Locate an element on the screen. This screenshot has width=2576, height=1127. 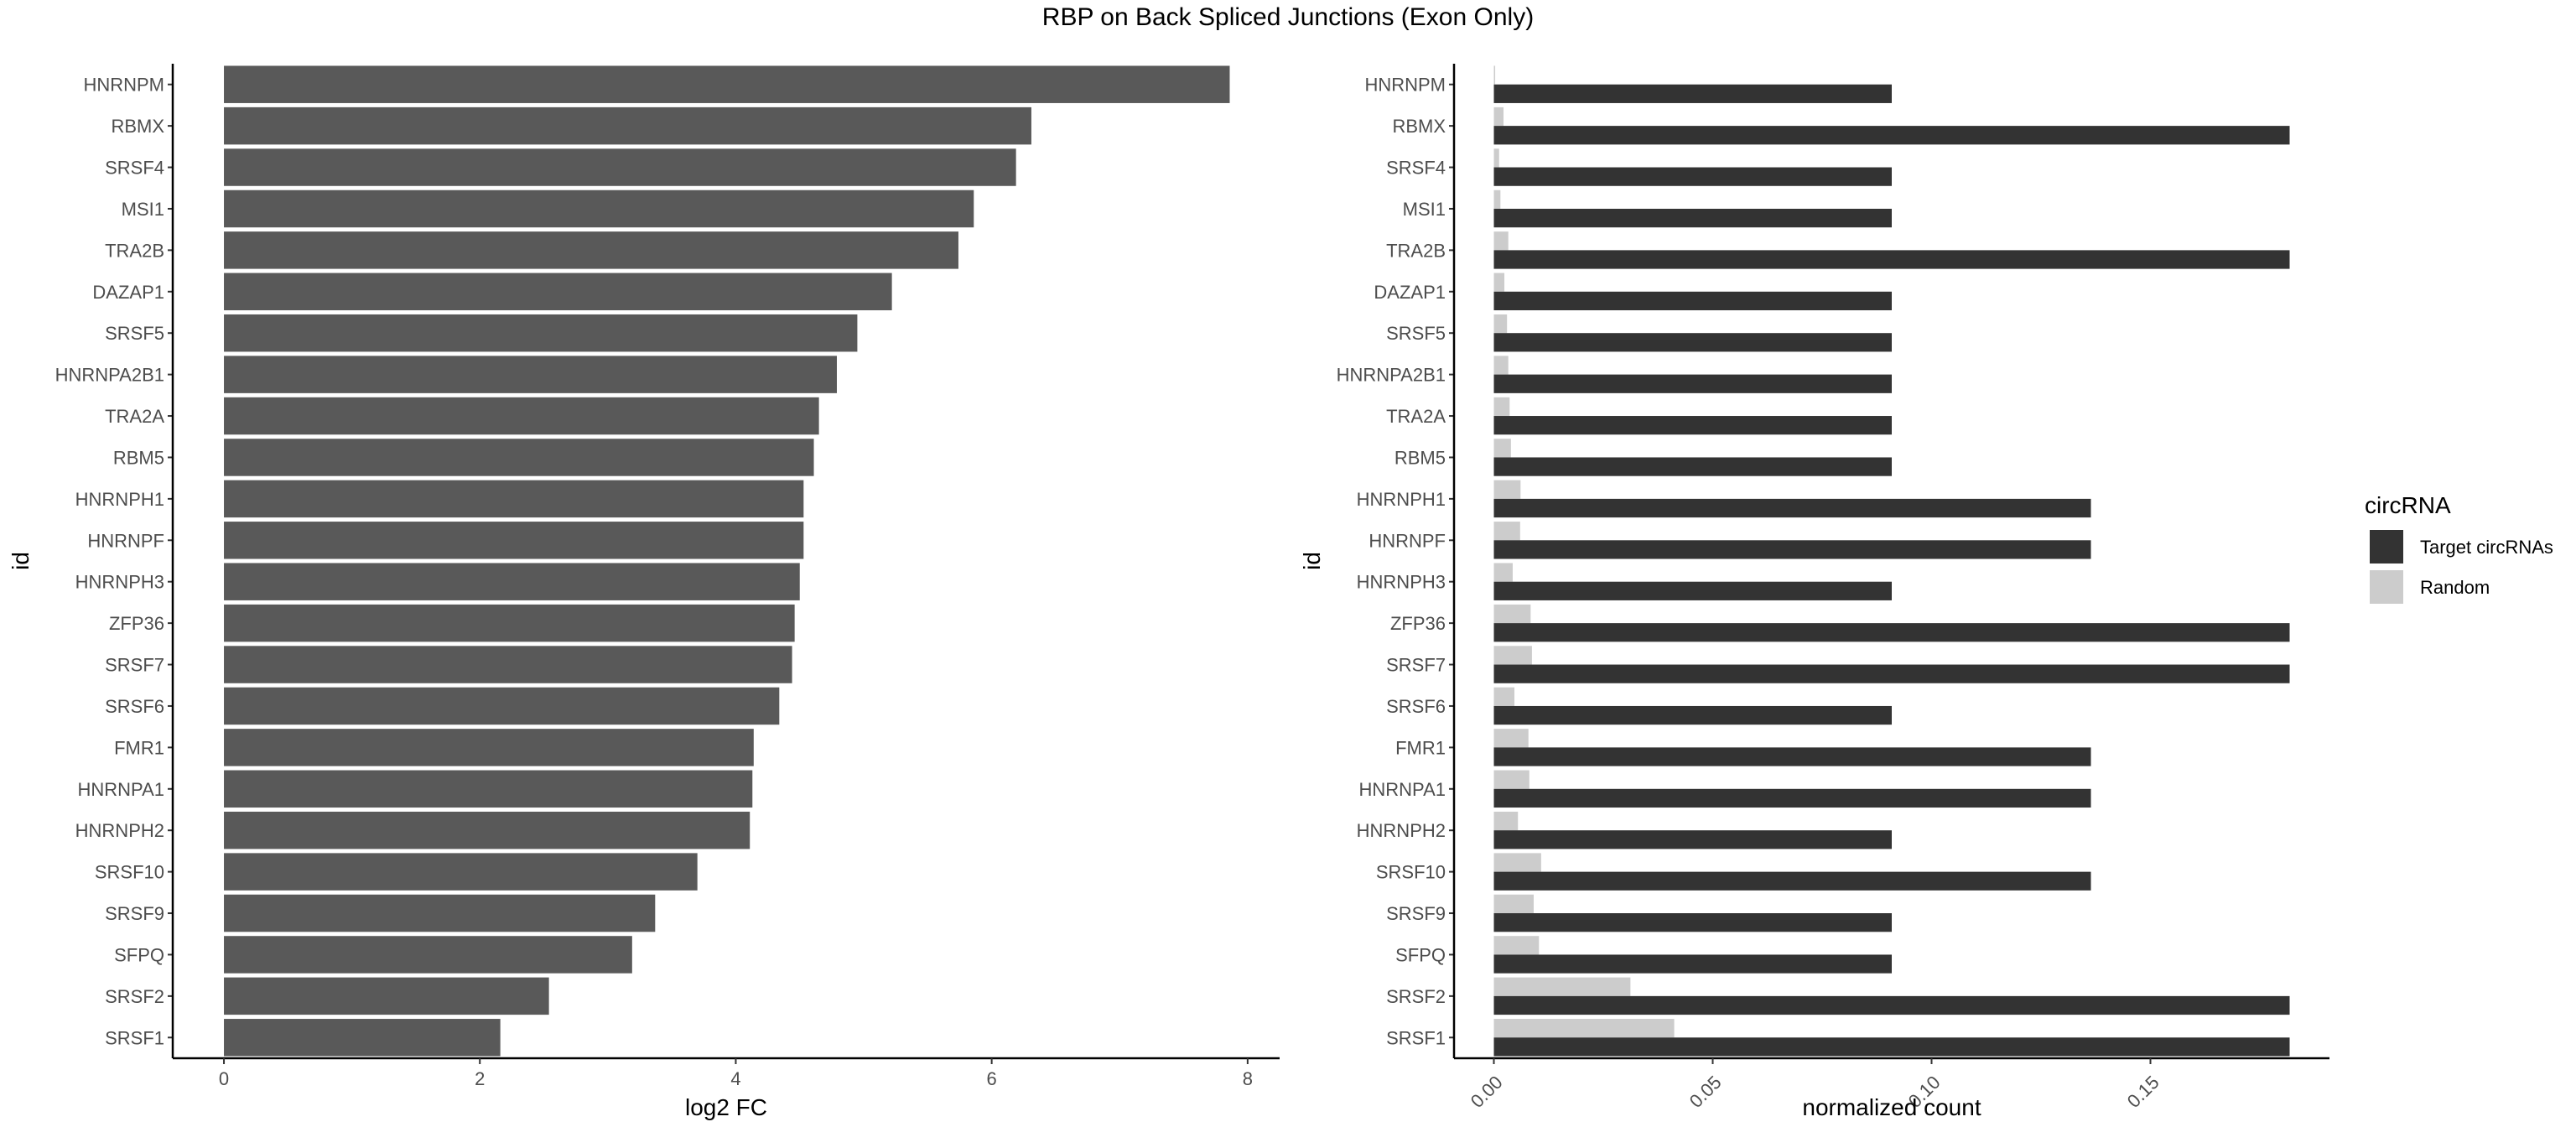
y-tick-label-hnrnph3: HNRNPH3 is located at coordinates (1401, 582).